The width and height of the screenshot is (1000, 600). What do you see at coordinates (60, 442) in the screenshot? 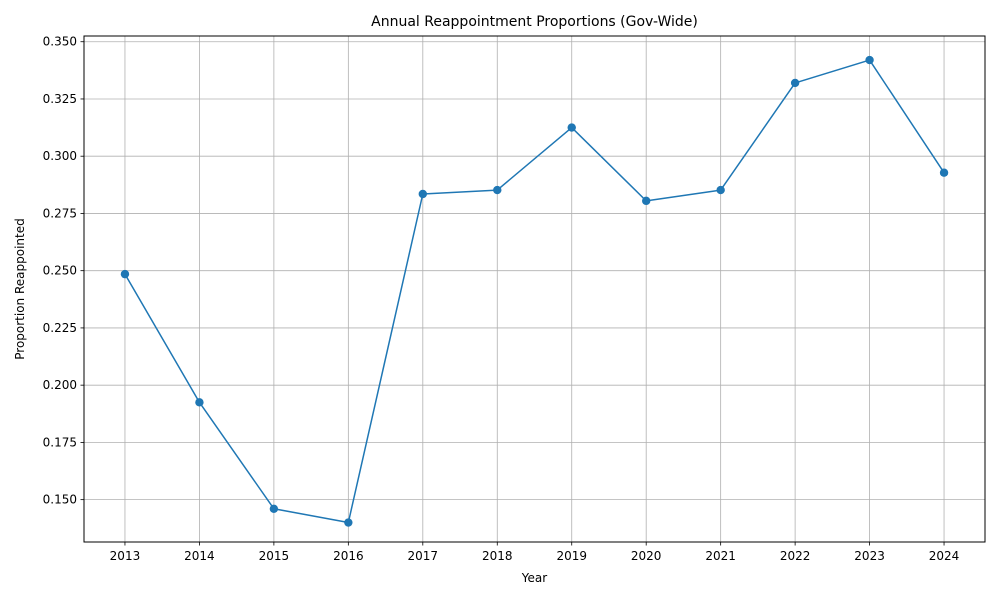
I see `y-tick-label: 0.175` at bounding box center [60, 442].